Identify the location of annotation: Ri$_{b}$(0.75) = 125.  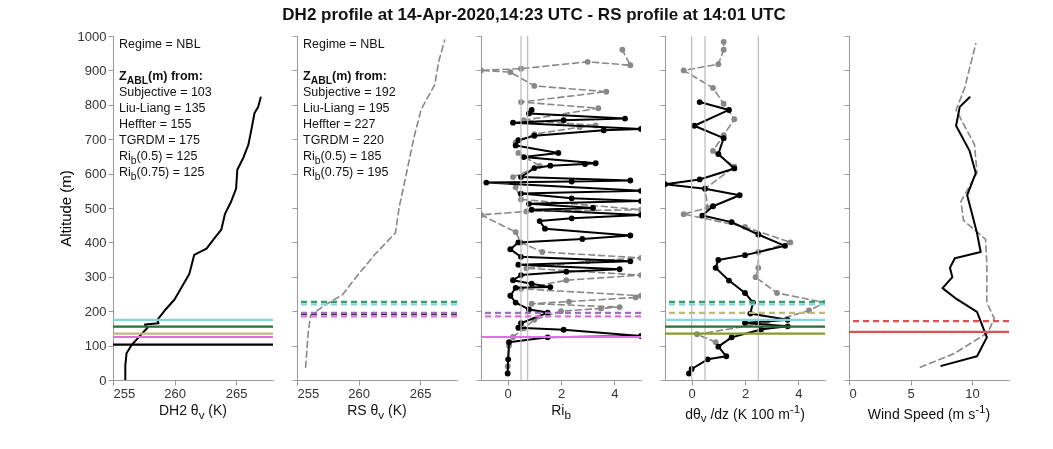
(162, 174).